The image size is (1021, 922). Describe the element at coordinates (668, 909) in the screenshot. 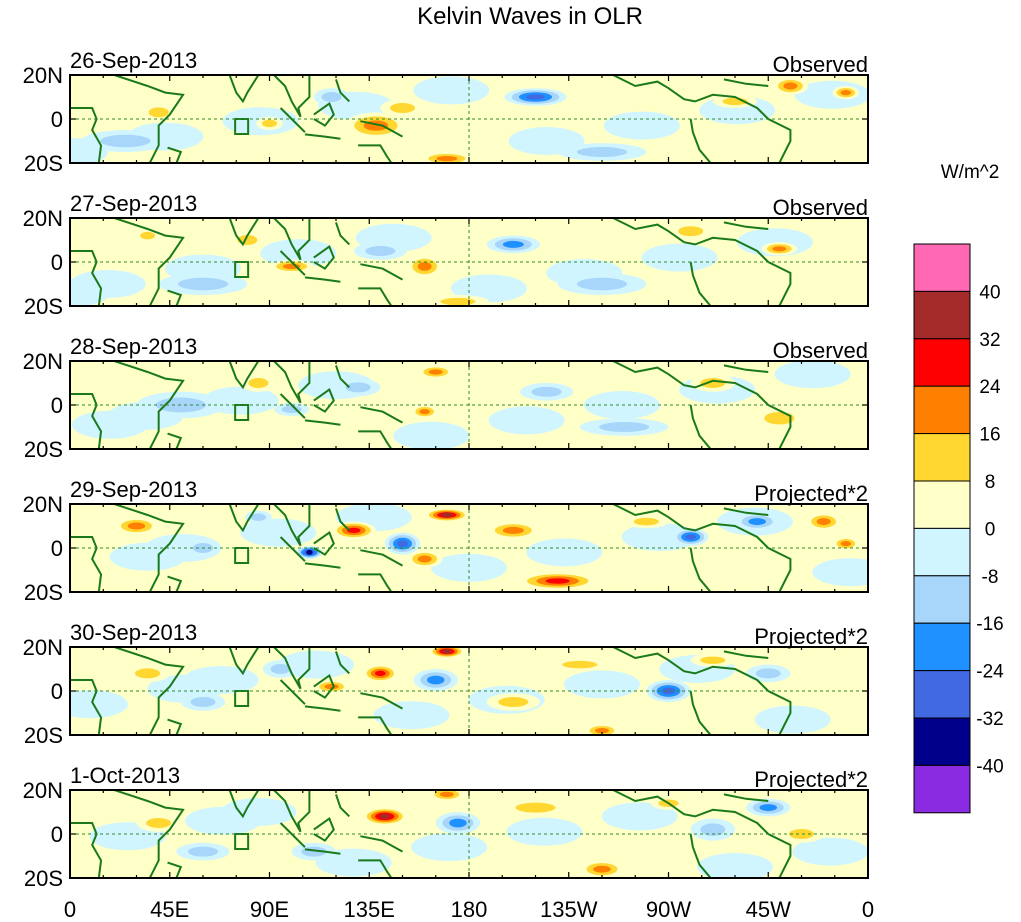

I see `x-tick-label: 90W` at that location.